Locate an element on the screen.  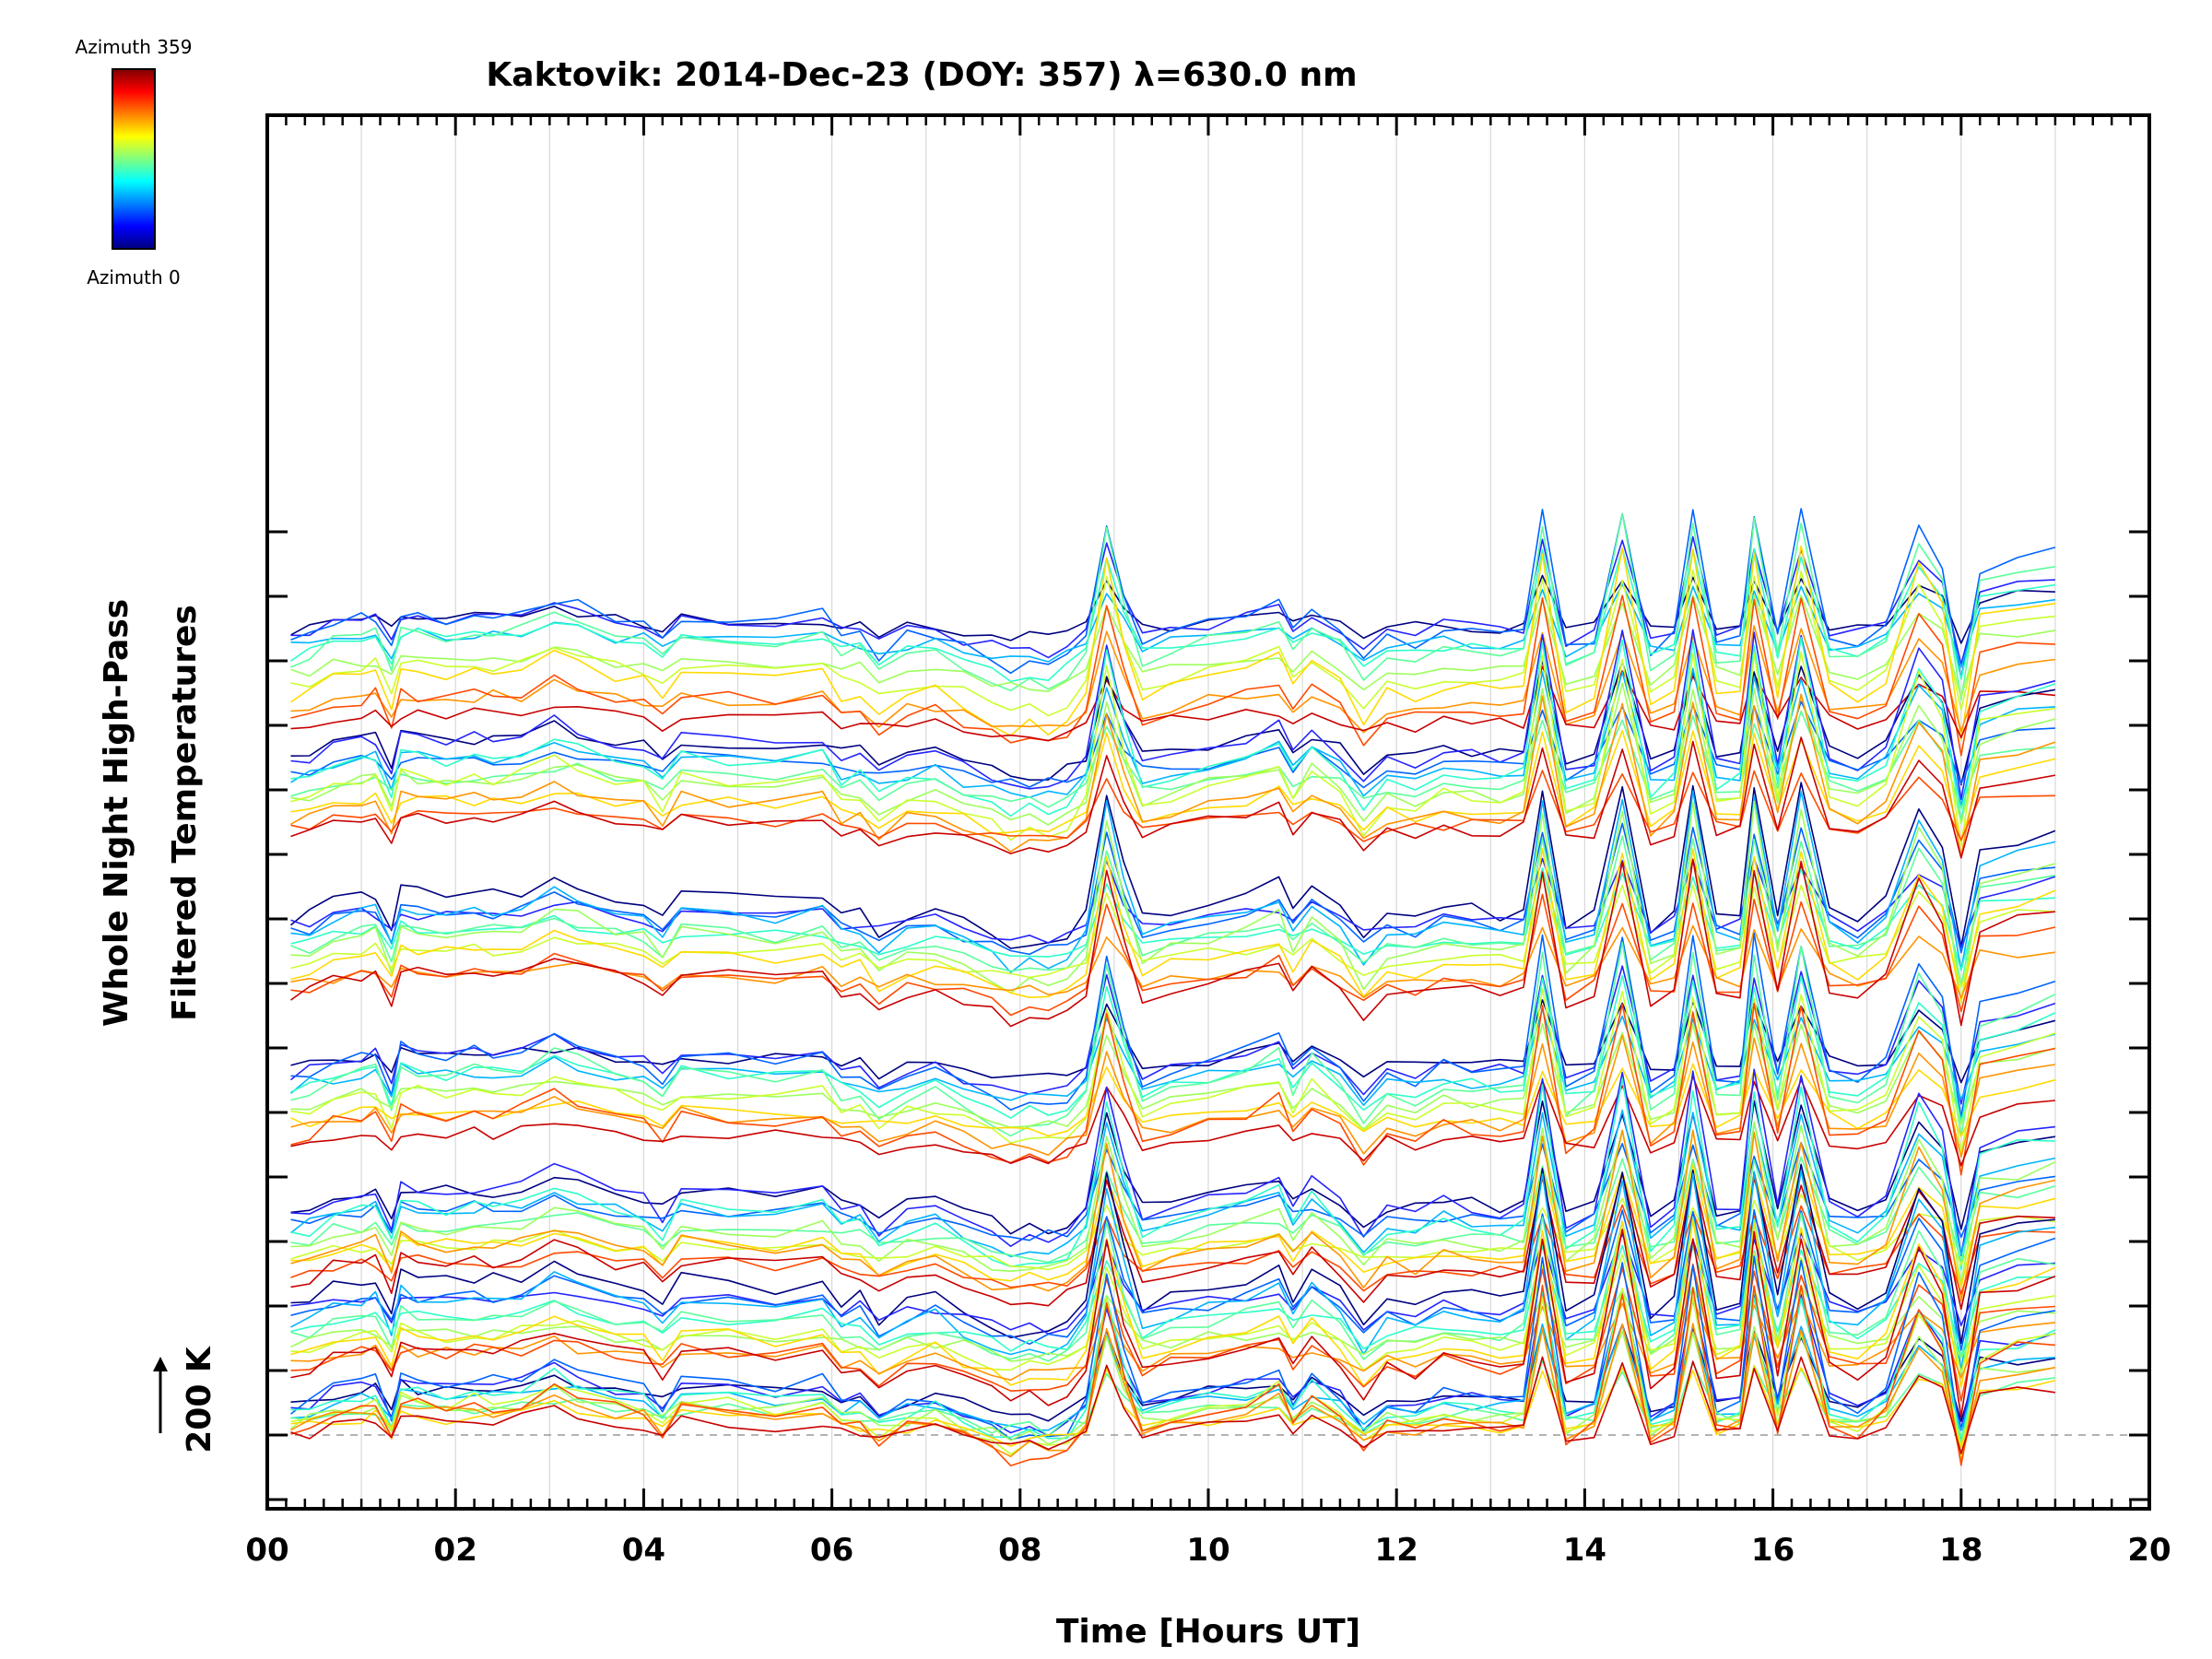
x-tick-labels: 00 02 04 06 08 10 12 14 16 18 20 is located at coordinates (1208, 1550).